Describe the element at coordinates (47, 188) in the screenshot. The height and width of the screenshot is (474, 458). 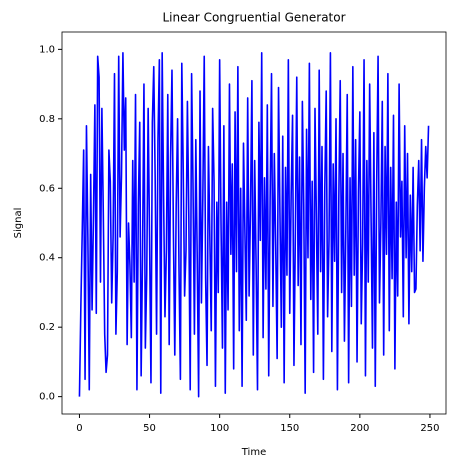
I see `y-tick-label: 0.6` at that location.